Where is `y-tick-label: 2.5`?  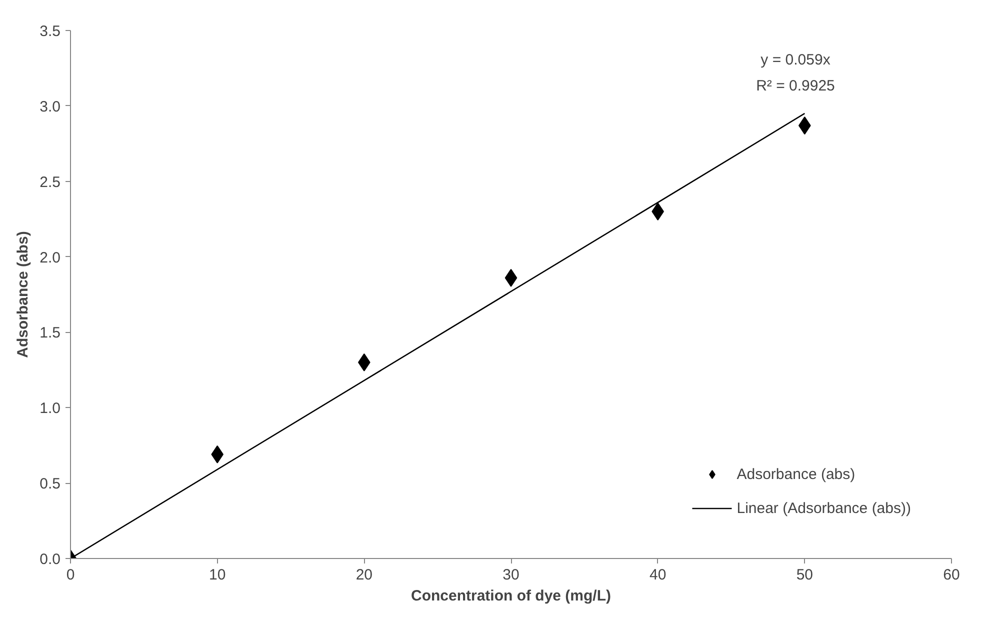 y-tick-label: 2.5 is located at coordinates (50, 182).